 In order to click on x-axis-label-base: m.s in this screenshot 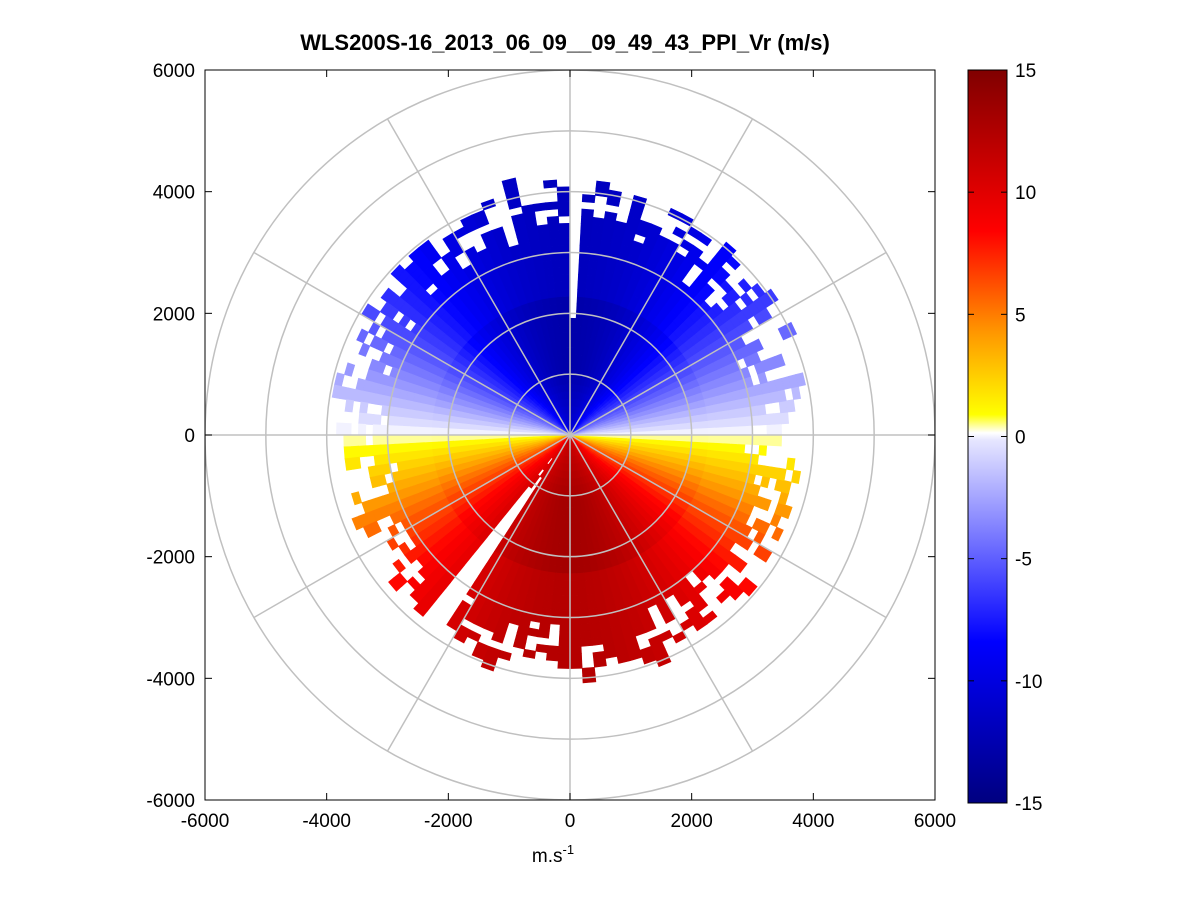, I will do `click(547, 856)`.